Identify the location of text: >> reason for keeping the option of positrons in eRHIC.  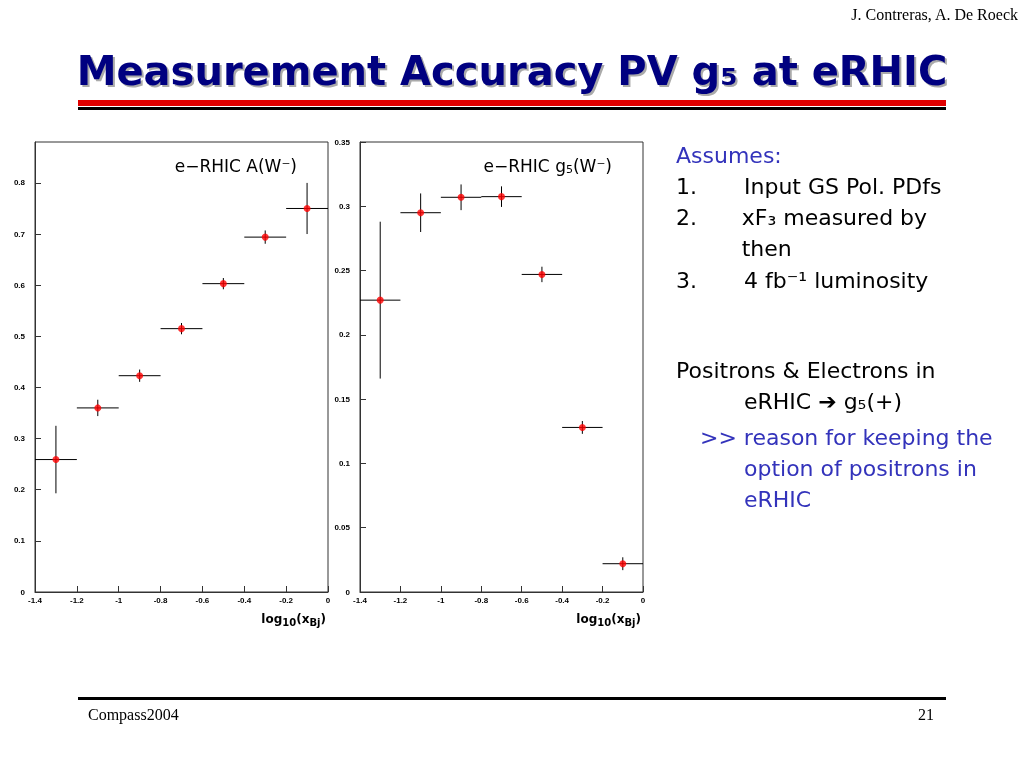
(847, 469).